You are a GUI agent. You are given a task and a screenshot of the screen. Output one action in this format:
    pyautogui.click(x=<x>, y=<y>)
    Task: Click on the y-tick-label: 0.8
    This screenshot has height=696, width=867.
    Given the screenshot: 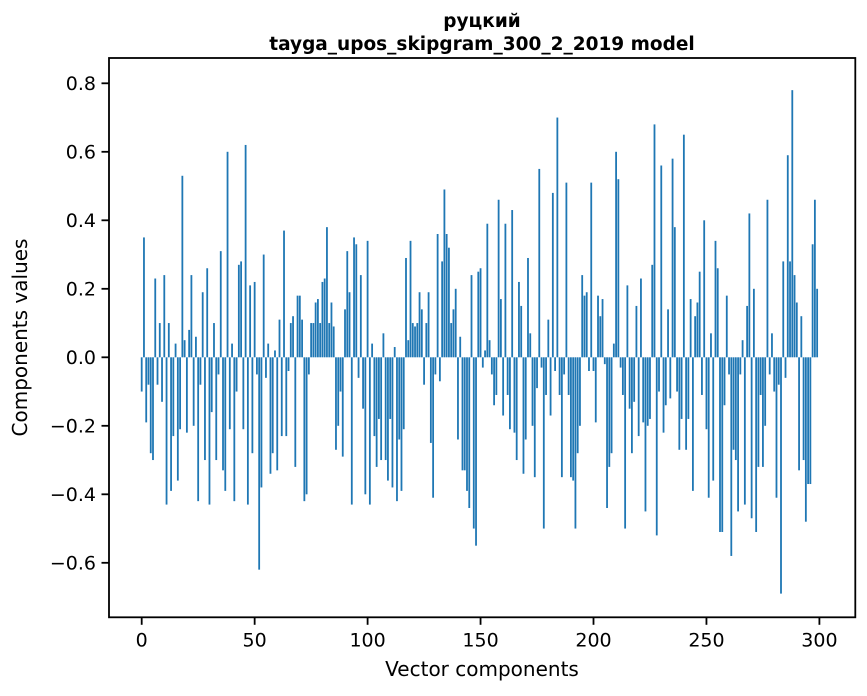 What is the action you would take?
    pyautogui.click(x=81, y=84)
    